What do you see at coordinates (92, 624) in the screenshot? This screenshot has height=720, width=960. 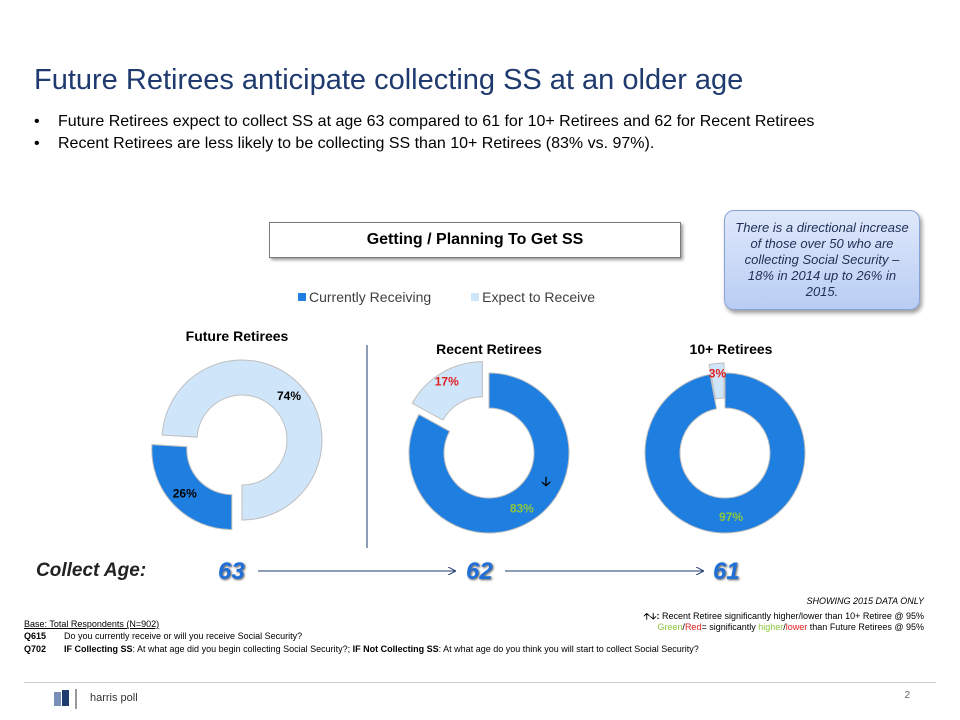 I see `base-note: Base: Total Respondents (N=902)` at bounding box center [92, 624].